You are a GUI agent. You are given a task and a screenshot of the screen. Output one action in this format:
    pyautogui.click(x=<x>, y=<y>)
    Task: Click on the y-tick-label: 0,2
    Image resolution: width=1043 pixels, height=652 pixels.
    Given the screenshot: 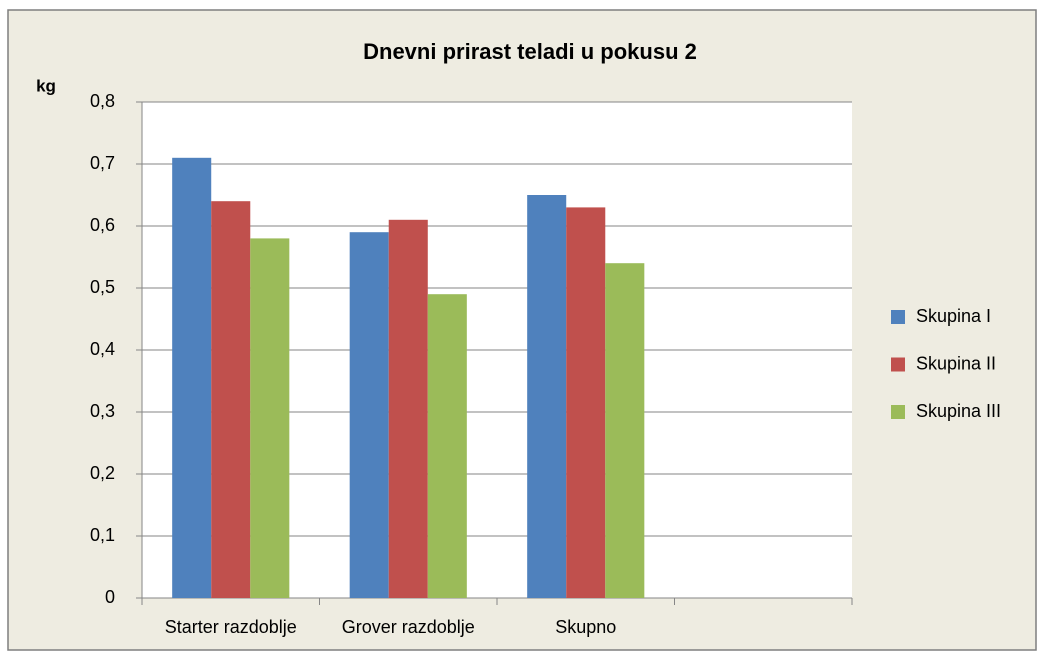 What is the action you would take?
    pyautogui.click(x=102, y=473)
    